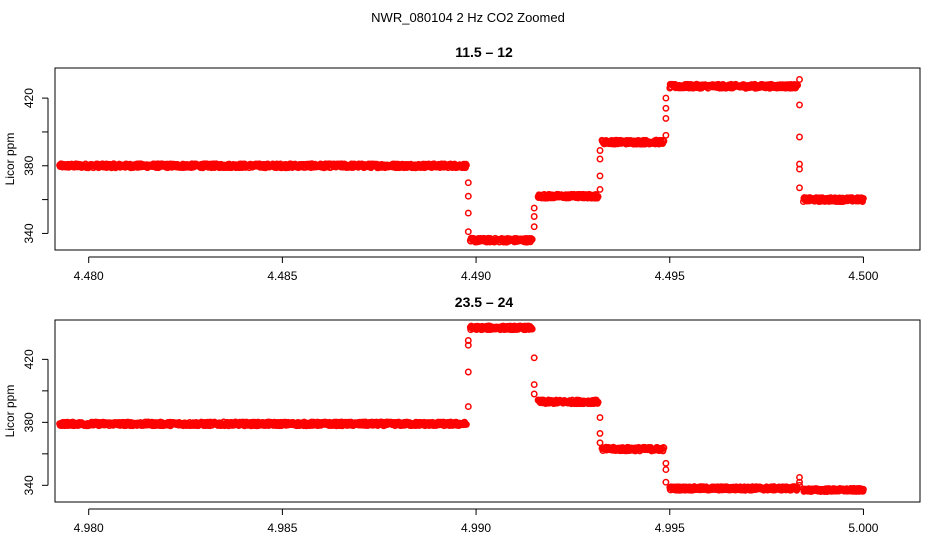 The width and height of the screenshot is (936, 540). I want to click on panel-1-x-tick-label: 4.500, so click(863, 276).